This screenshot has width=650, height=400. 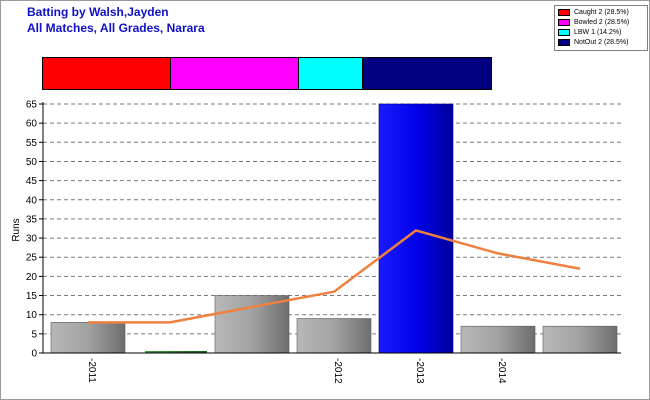 I want to click on chart-title: Batting by Walsh,Jayden, so click(x=98, y=12).